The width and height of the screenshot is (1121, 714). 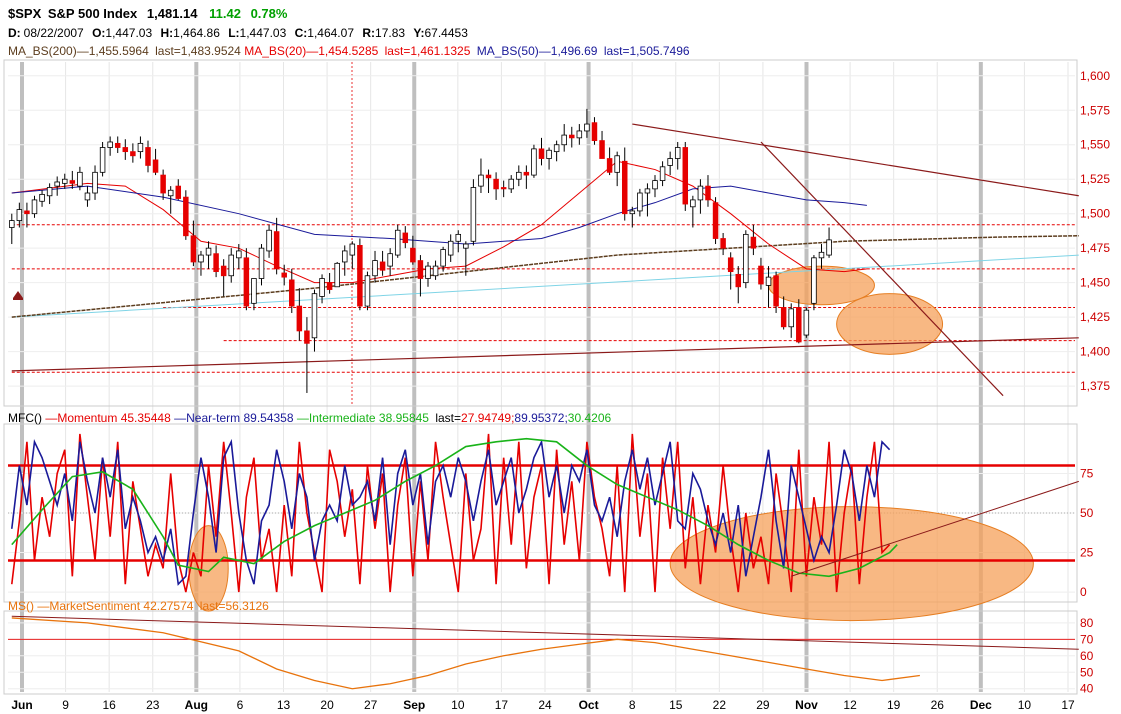 What do you see at coordinates (1087, 513) in the screenshot?
I see `y-tick-label: 50` at bounding box center [1087, 513].